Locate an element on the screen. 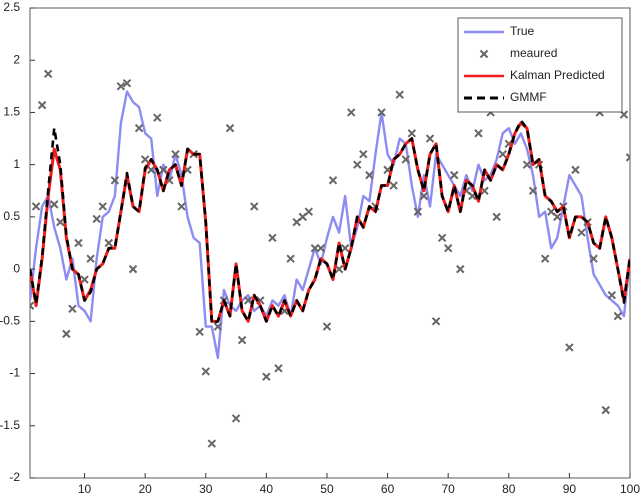  x-tick-label: 60 is located at coordinates (388, 489).